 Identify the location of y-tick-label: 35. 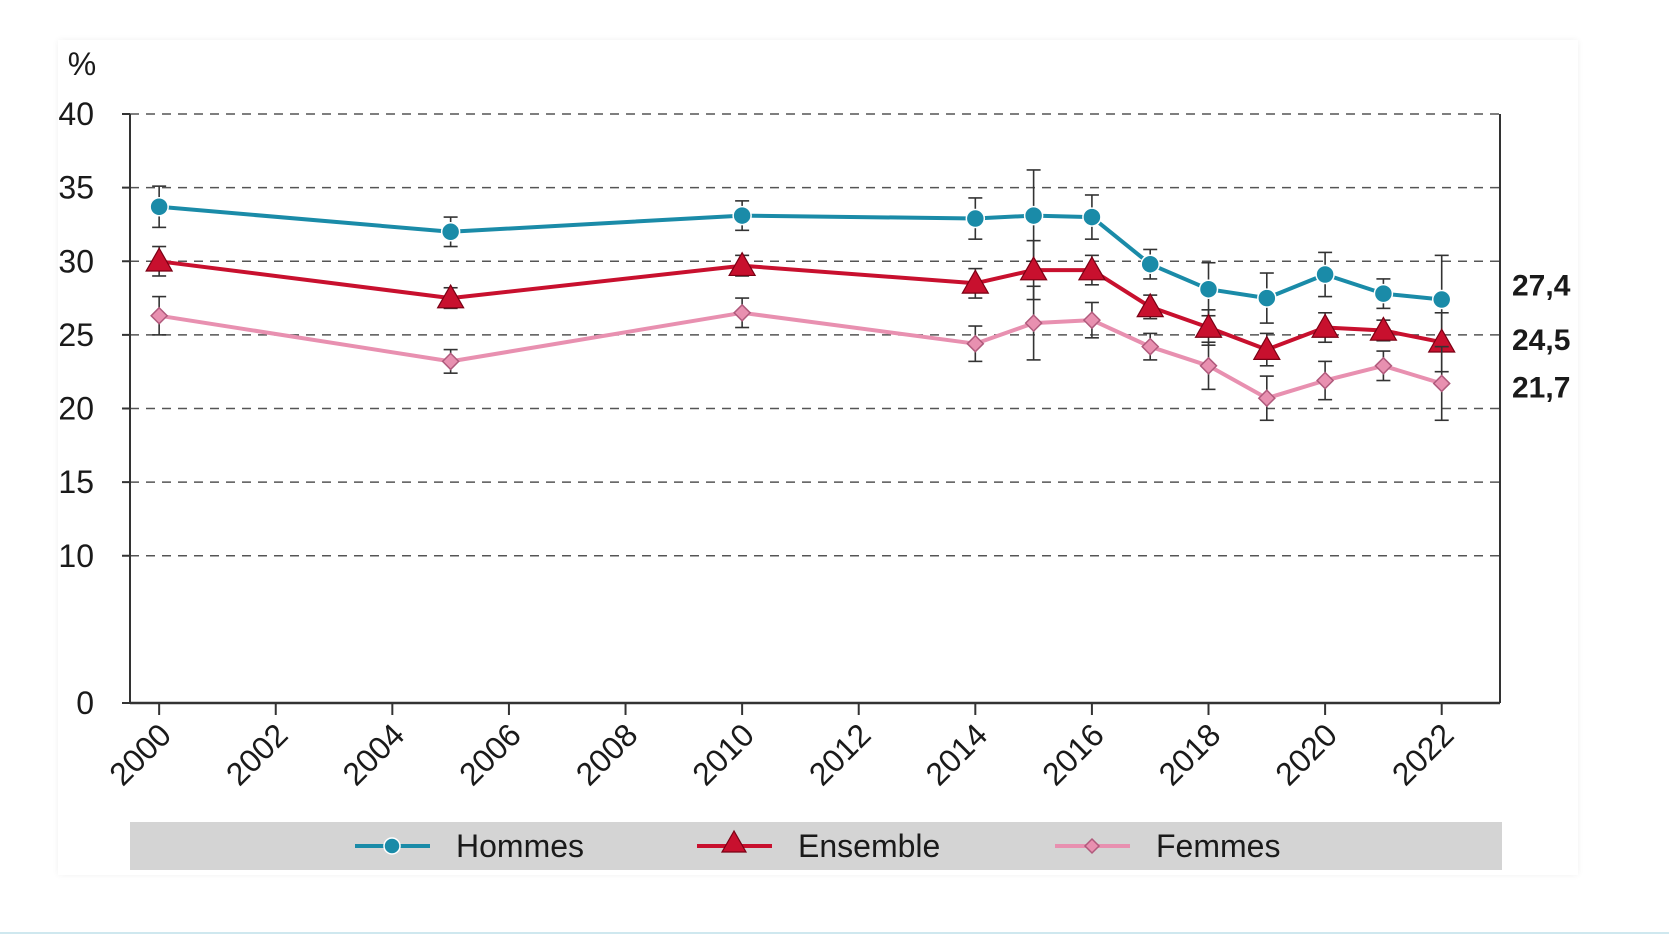
(76, 188).